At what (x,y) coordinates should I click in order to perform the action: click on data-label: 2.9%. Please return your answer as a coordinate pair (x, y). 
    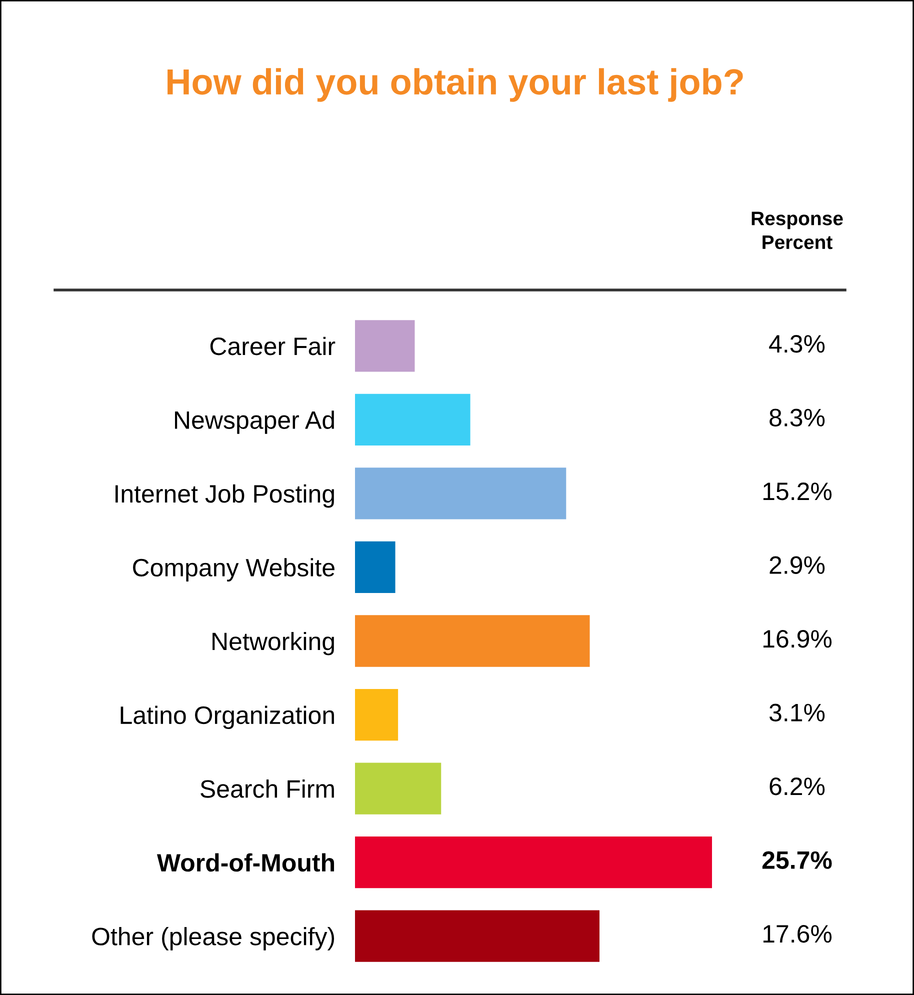
    Looking at the image, I should click on (797, 565).